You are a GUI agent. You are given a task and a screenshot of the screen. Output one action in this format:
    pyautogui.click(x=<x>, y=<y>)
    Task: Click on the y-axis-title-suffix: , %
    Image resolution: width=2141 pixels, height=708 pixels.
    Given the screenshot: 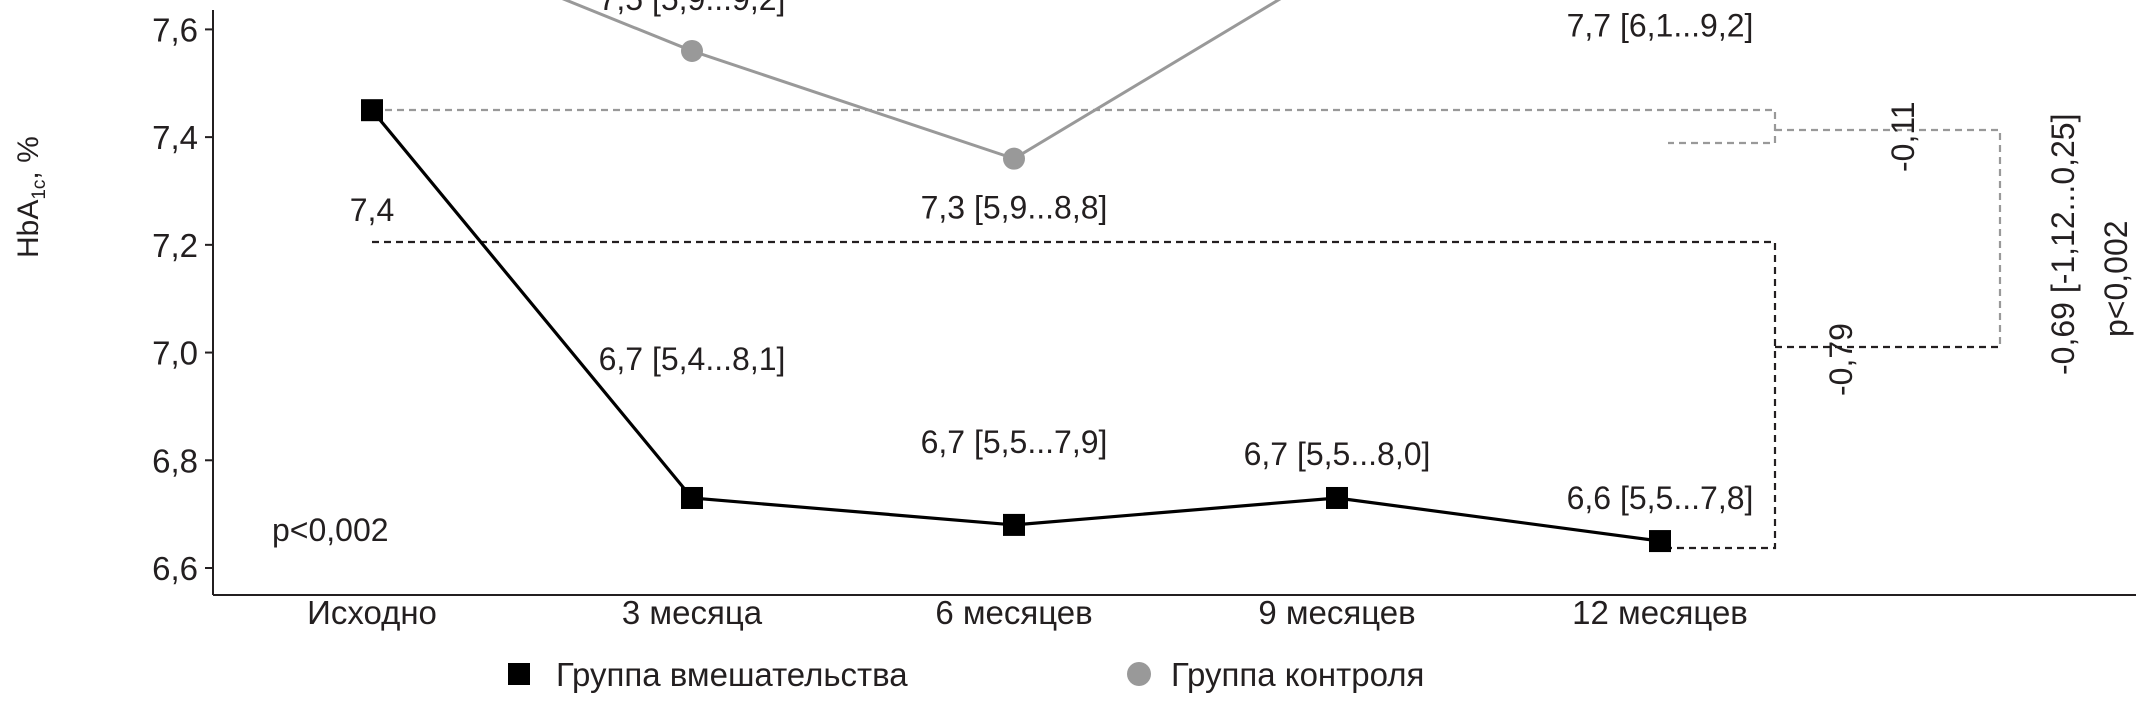 What is the action you would take?
    pyautogui.click(x=28, y=157)
    